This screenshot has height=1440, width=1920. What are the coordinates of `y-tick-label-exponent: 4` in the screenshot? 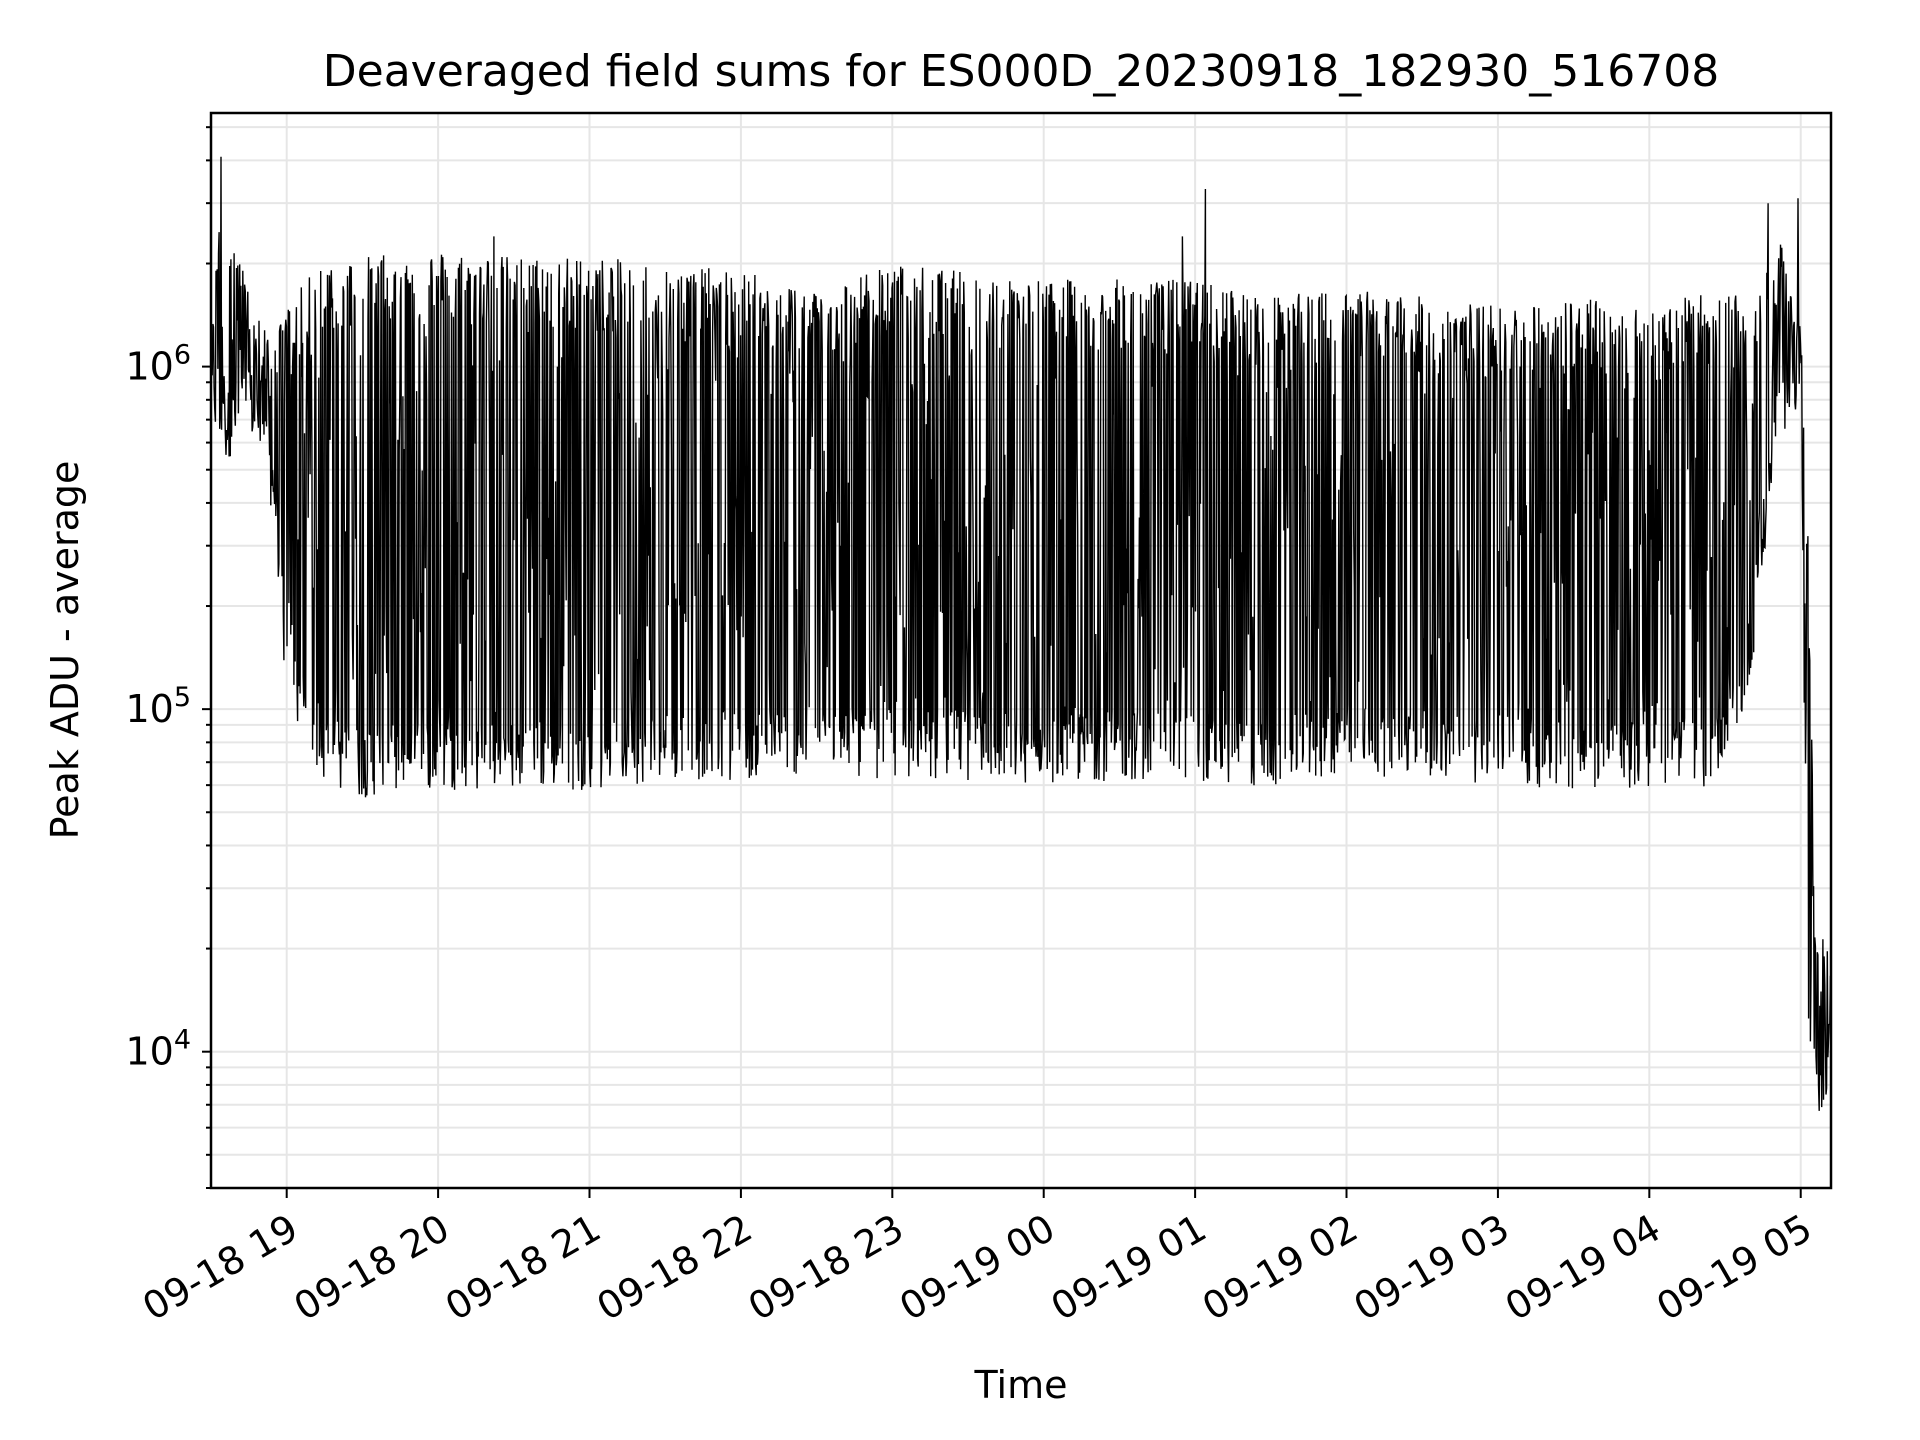 It's located at (182, 1040).